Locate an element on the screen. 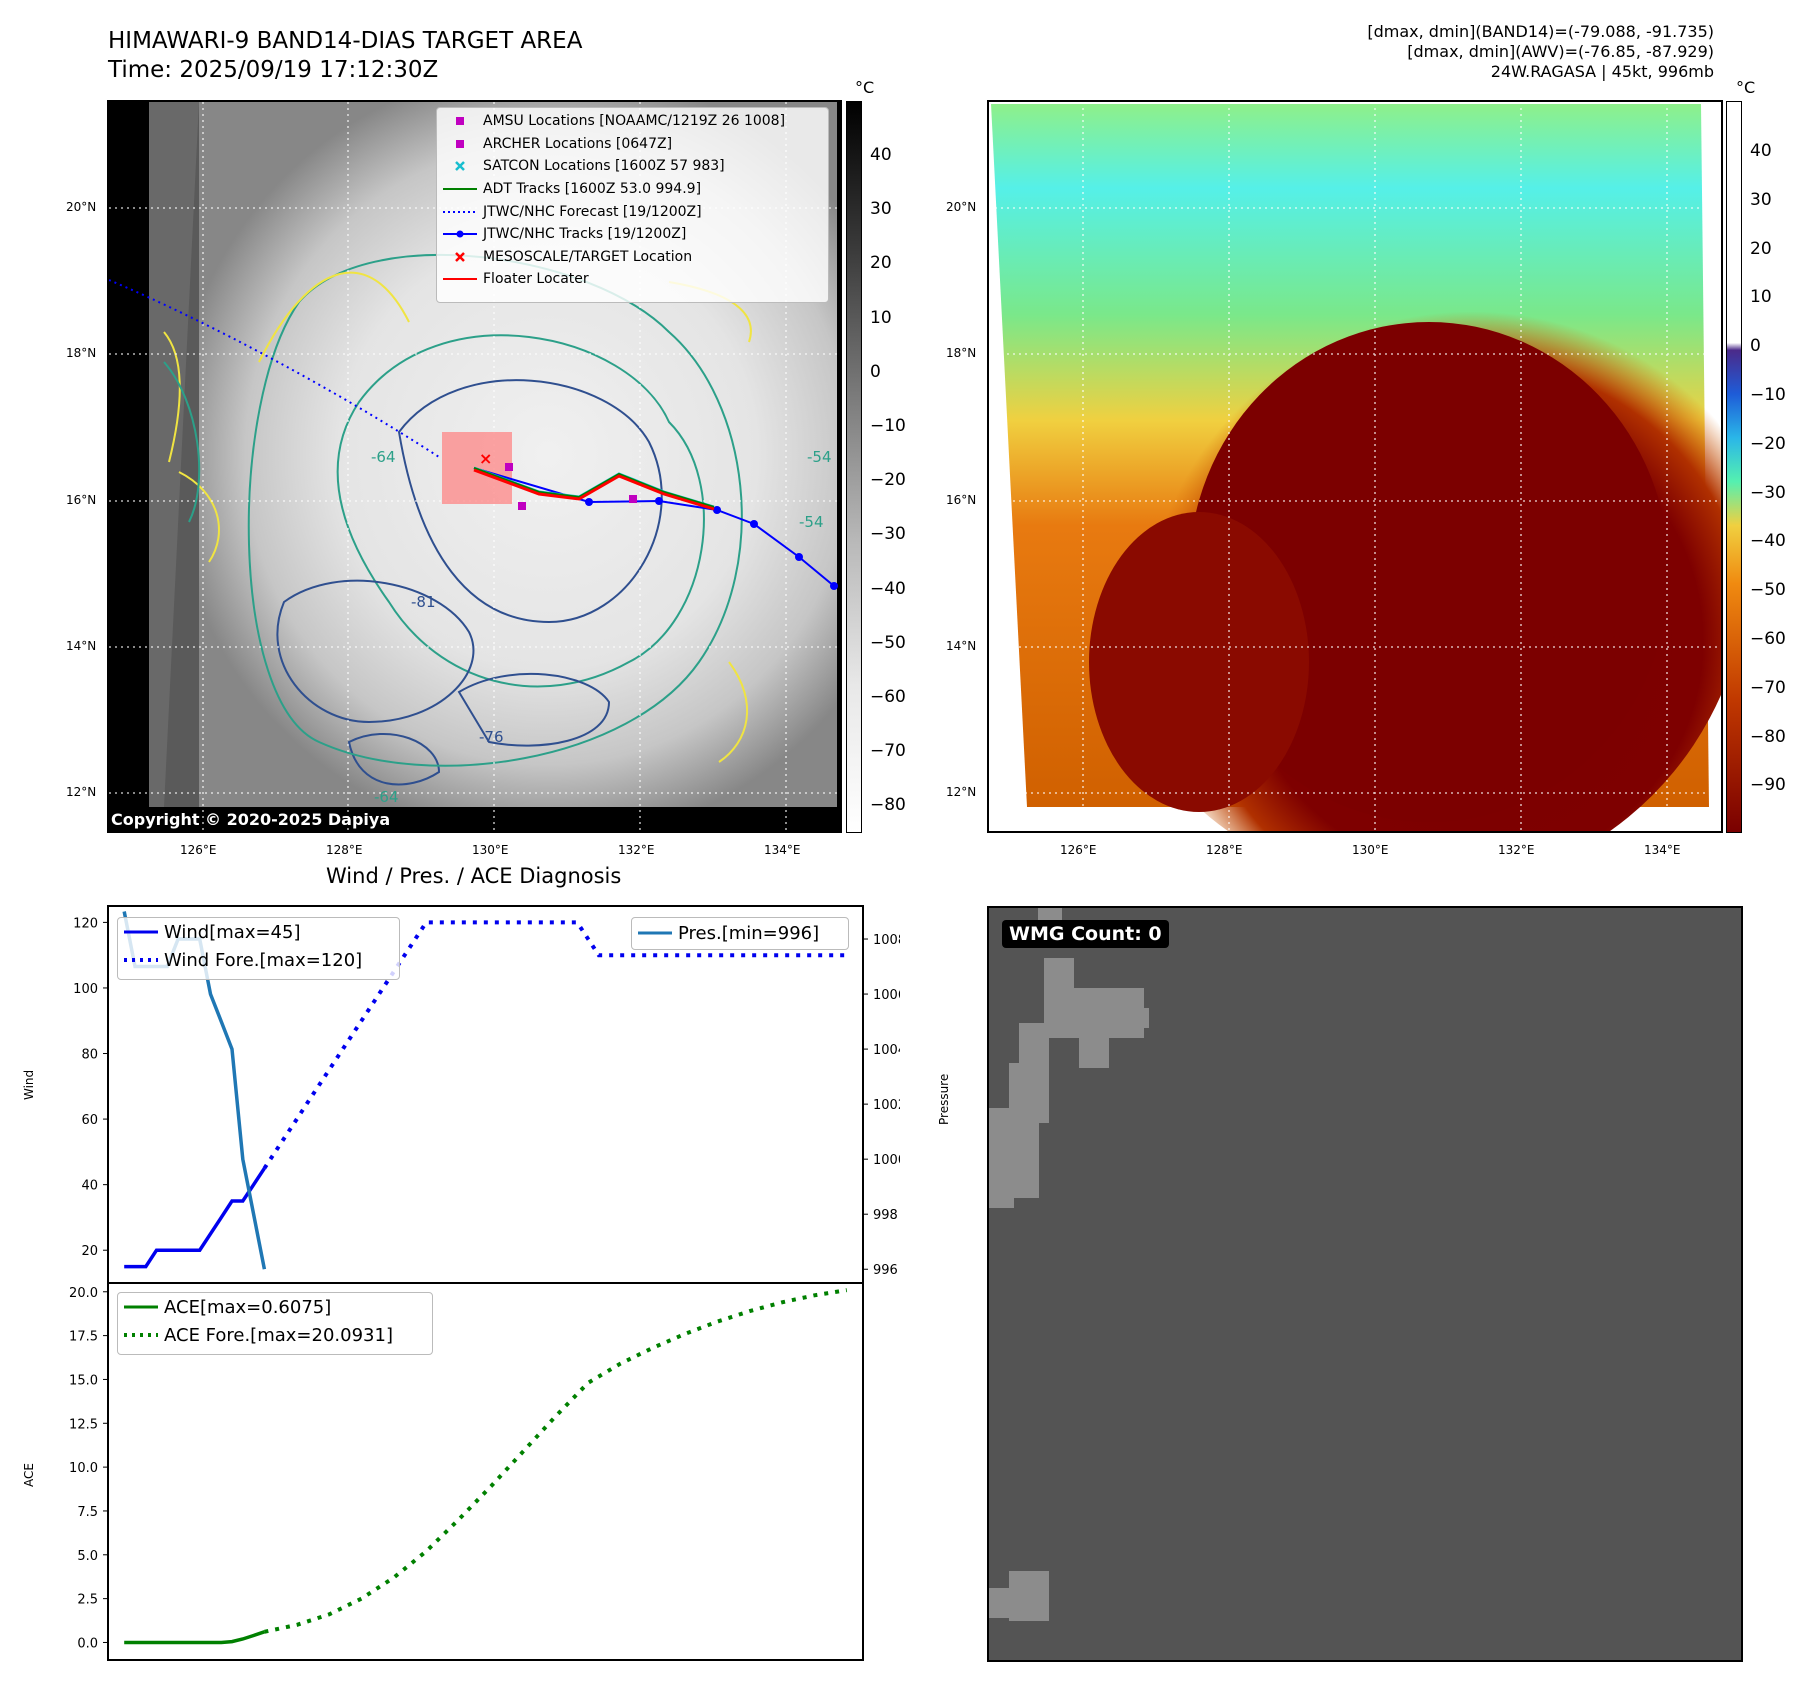 This screenshot has height=1690, width=1801. legend-label: JTWC/NHC Forecast [19/1200Z] is located at coordinates (592, 211).